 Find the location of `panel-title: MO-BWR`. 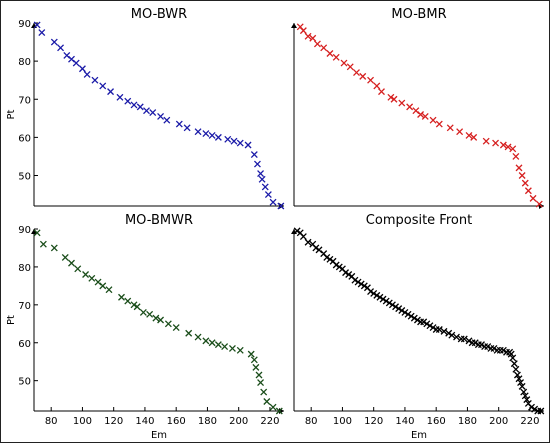

panel-title: MO-BWR is located at coordinates (159, 14).